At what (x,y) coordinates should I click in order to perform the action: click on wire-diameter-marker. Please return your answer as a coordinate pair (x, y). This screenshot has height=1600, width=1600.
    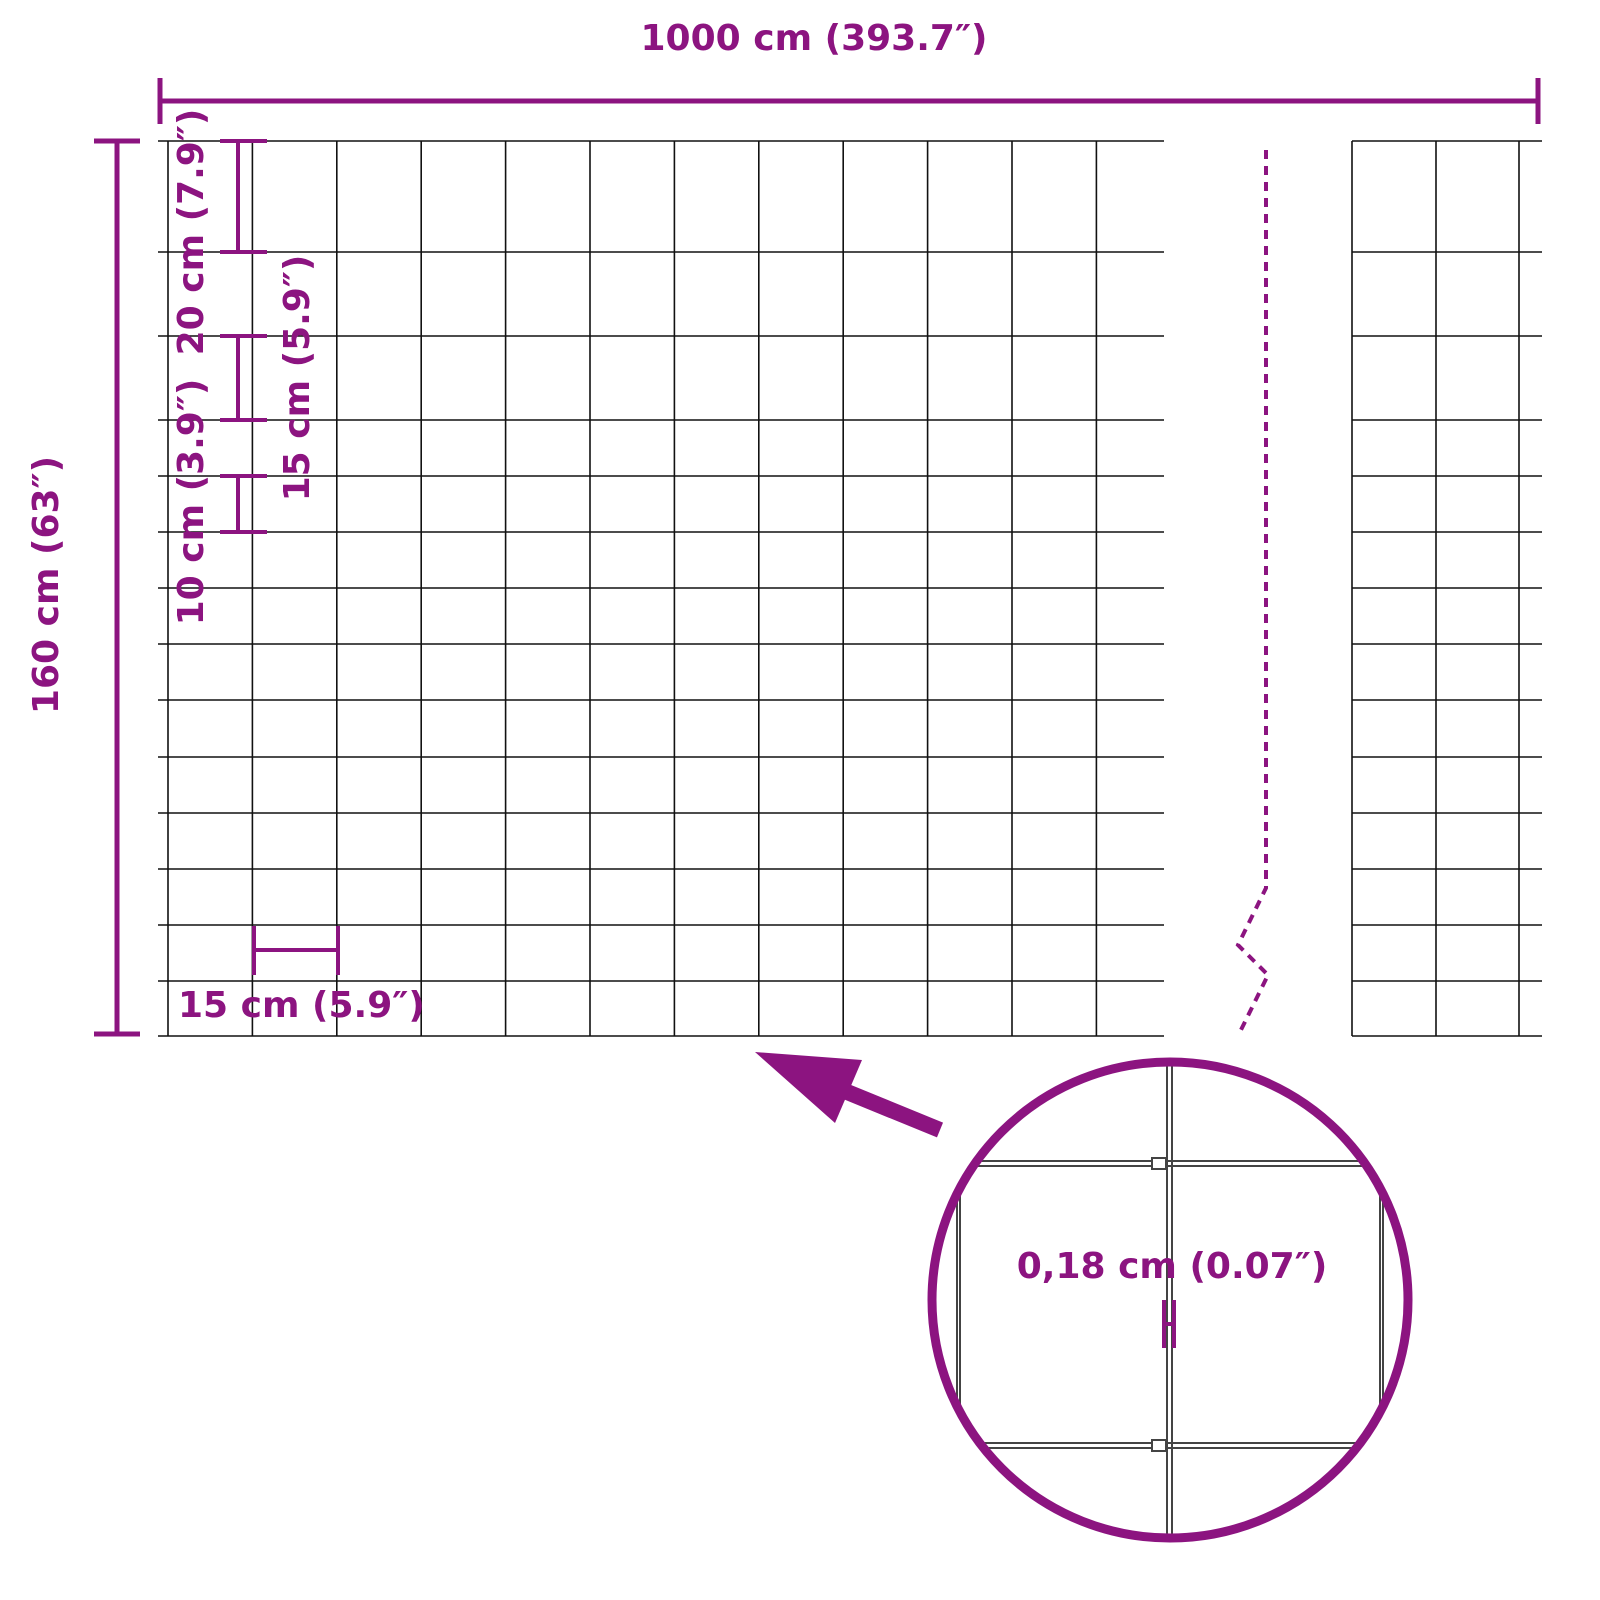
    Looking at the image, I should click on (1169, 1324).